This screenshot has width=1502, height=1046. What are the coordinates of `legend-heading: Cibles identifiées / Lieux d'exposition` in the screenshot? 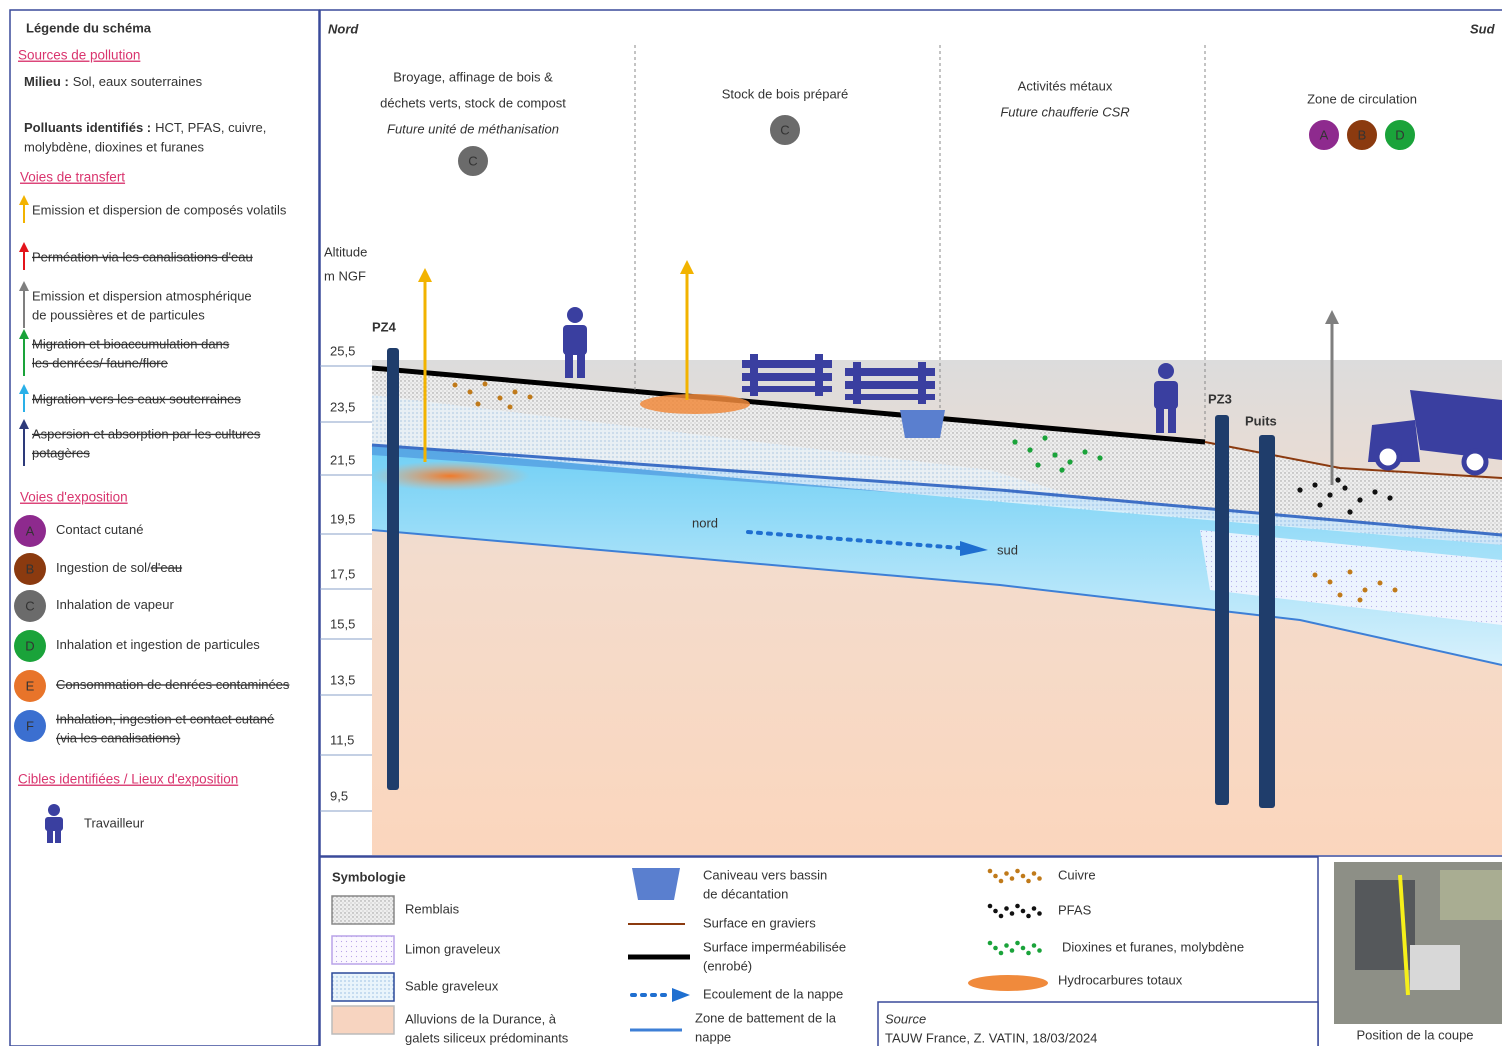 It's located at (128, 779).